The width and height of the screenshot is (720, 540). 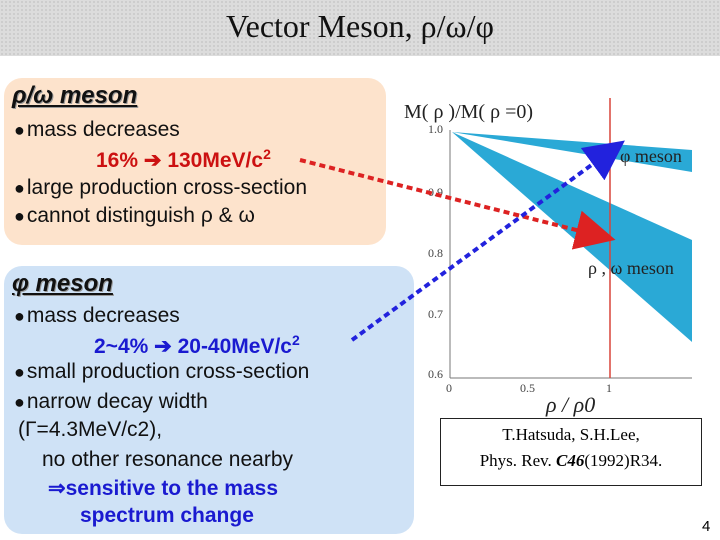 I want to click on page-number: 4, so click(x=706, y=526).